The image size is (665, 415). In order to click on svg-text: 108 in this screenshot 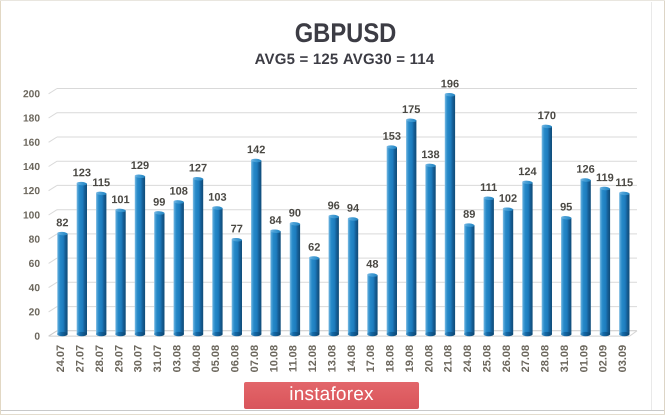, I will do `click(179, 192)`.